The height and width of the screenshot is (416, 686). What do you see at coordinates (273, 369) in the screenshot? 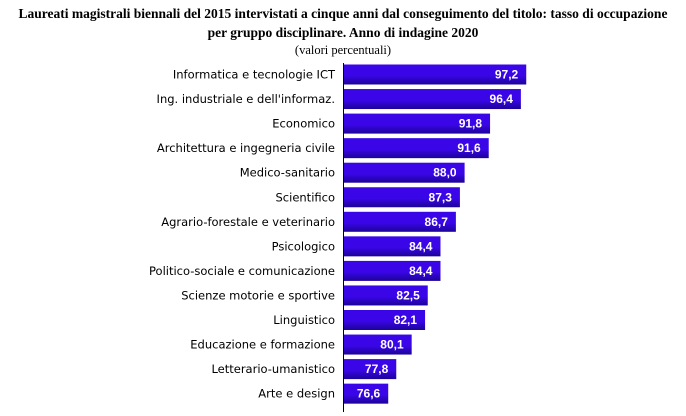
I see `category-label: Letterario-umanistico` at bounding box center [273, 369].